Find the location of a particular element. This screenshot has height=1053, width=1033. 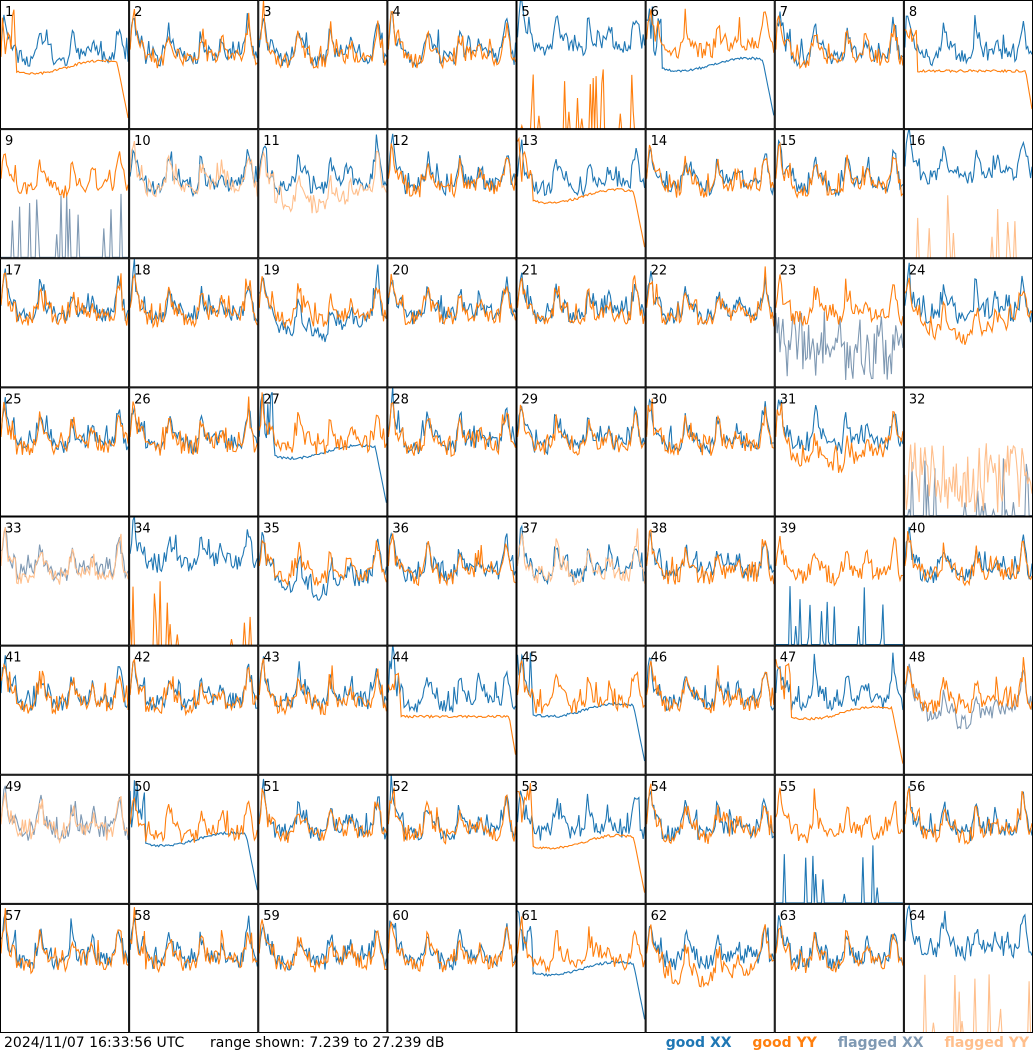

panel-59-border is located at coordinates (323, 968).